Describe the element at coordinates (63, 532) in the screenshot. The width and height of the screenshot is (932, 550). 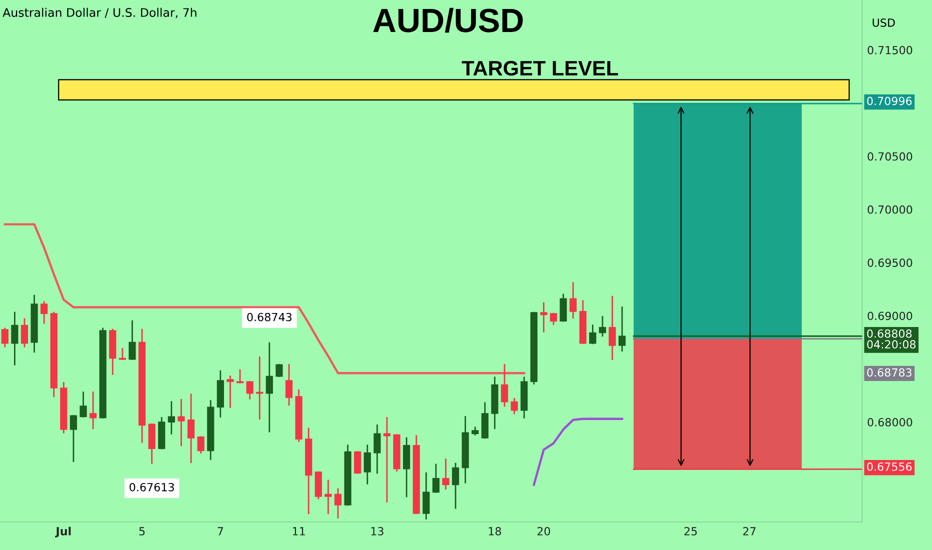
I see `x-tick-label: Jul` at that location.